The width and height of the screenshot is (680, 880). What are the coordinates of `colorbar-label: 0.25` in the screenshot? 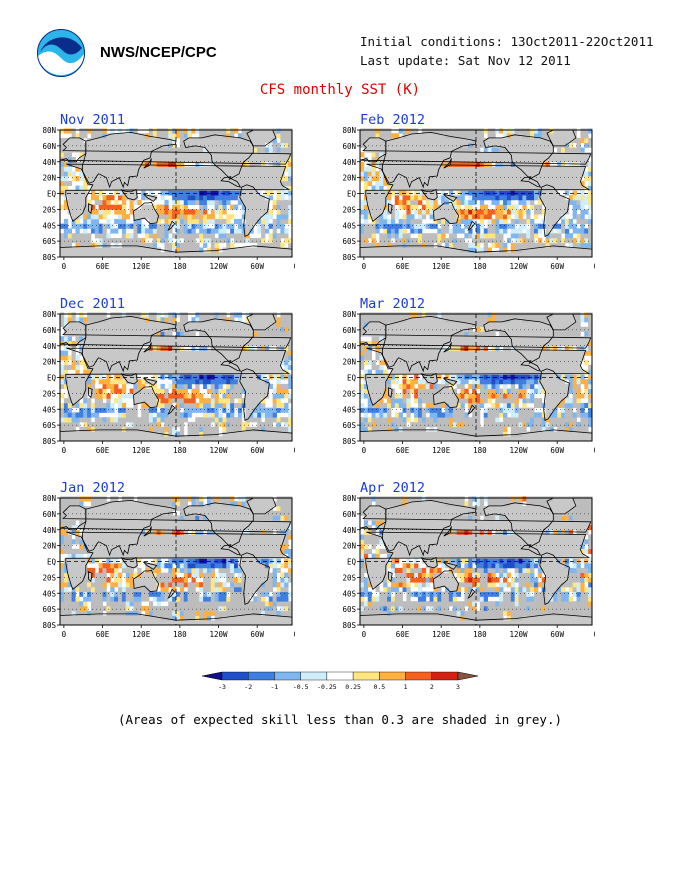 It's located at (353, 687).